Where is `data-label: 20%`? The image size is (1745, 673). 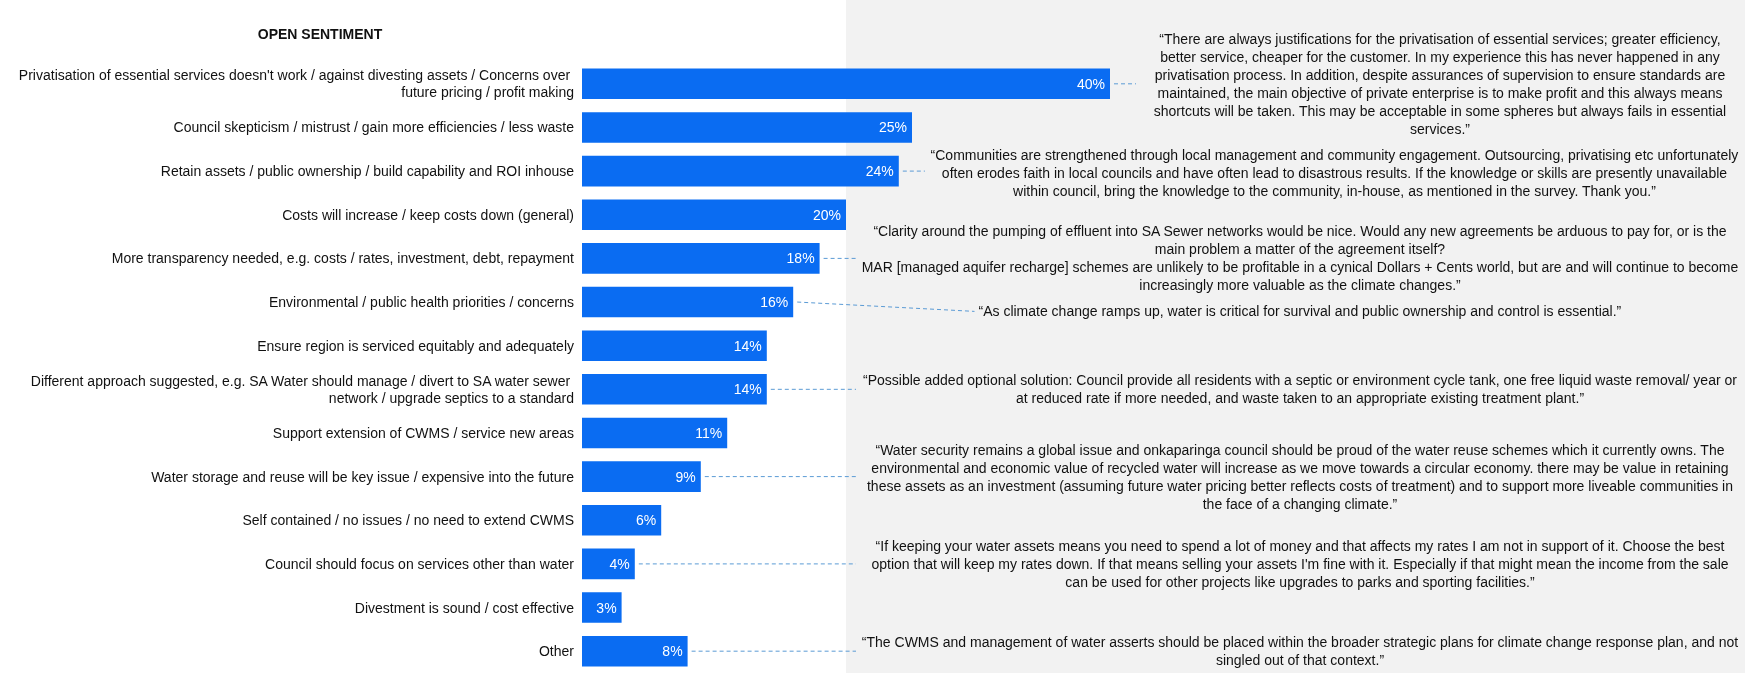
data-label: 20% is located at coordinates (826, 214).